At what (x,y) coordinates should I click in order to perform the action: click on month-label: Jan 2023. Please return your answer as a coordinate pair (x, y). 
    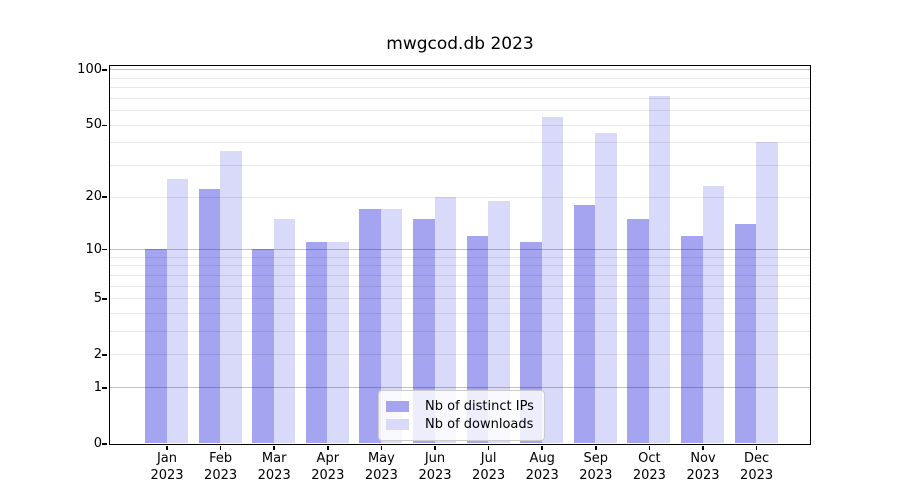
    Looking at the image, I should click on (167, 467).